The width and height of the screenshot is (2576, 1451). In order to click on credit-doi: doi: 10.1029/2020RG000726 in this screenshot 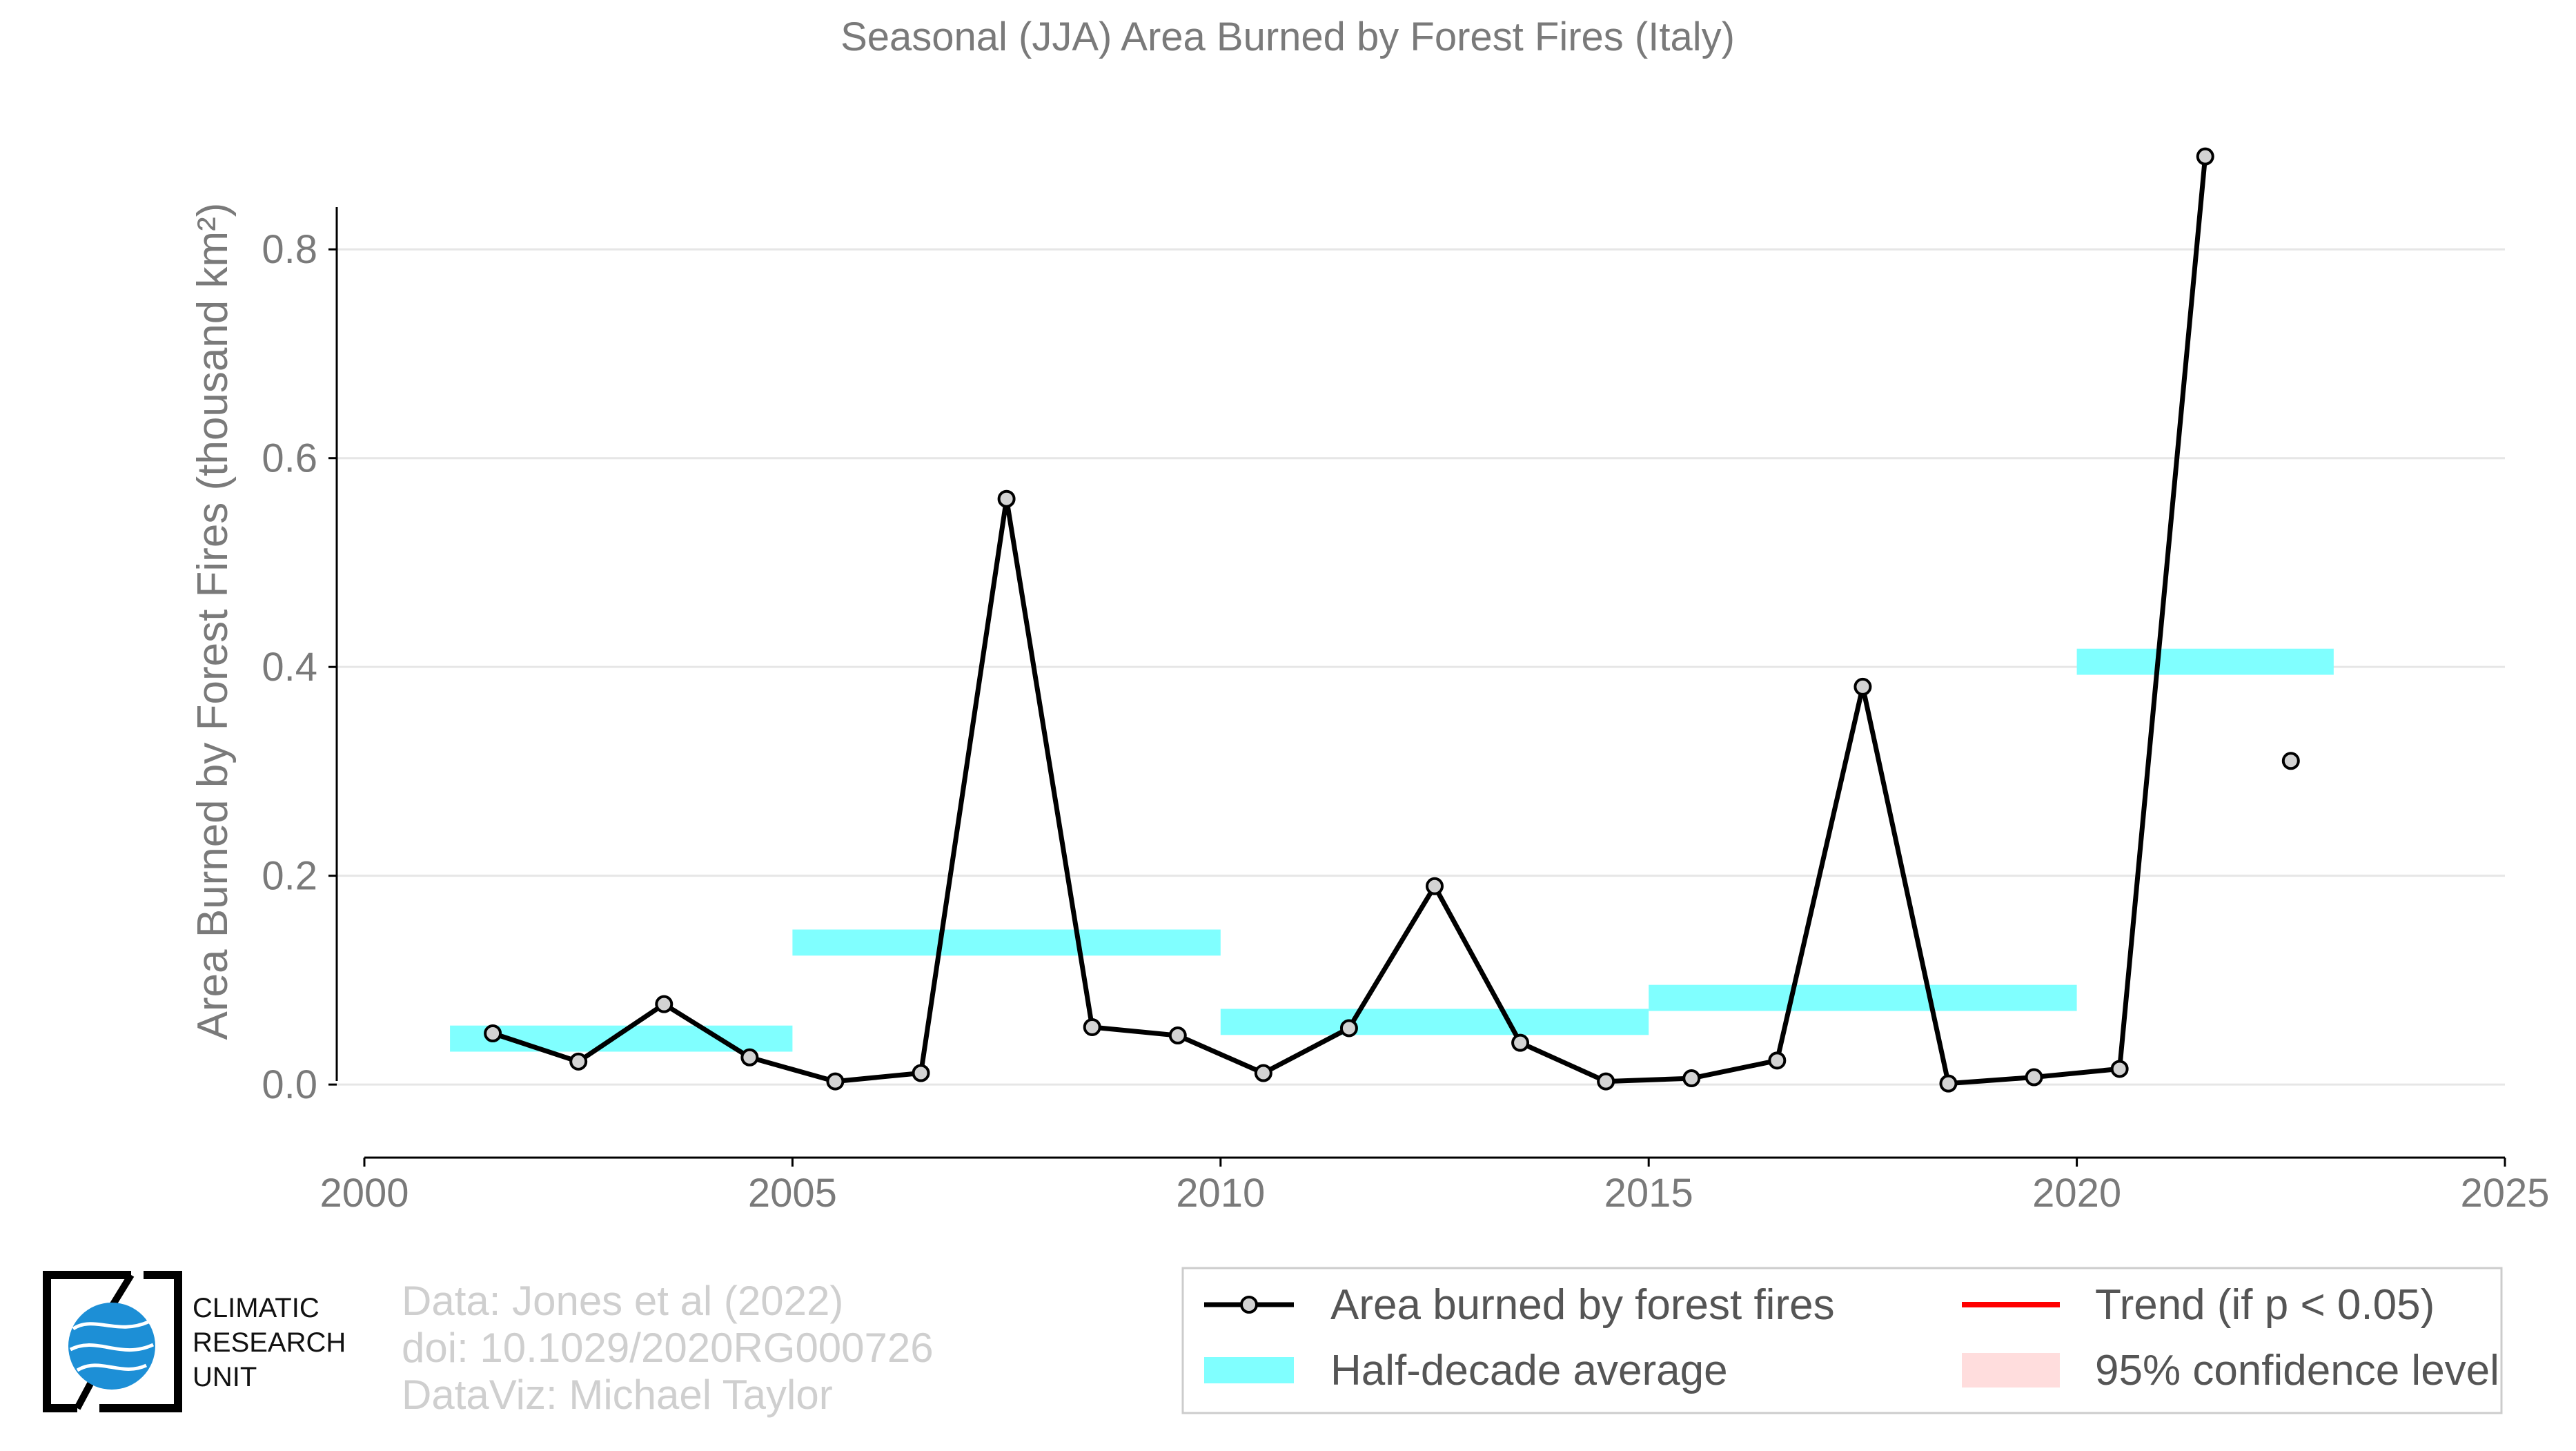, I will do `click(668, 1348)`.